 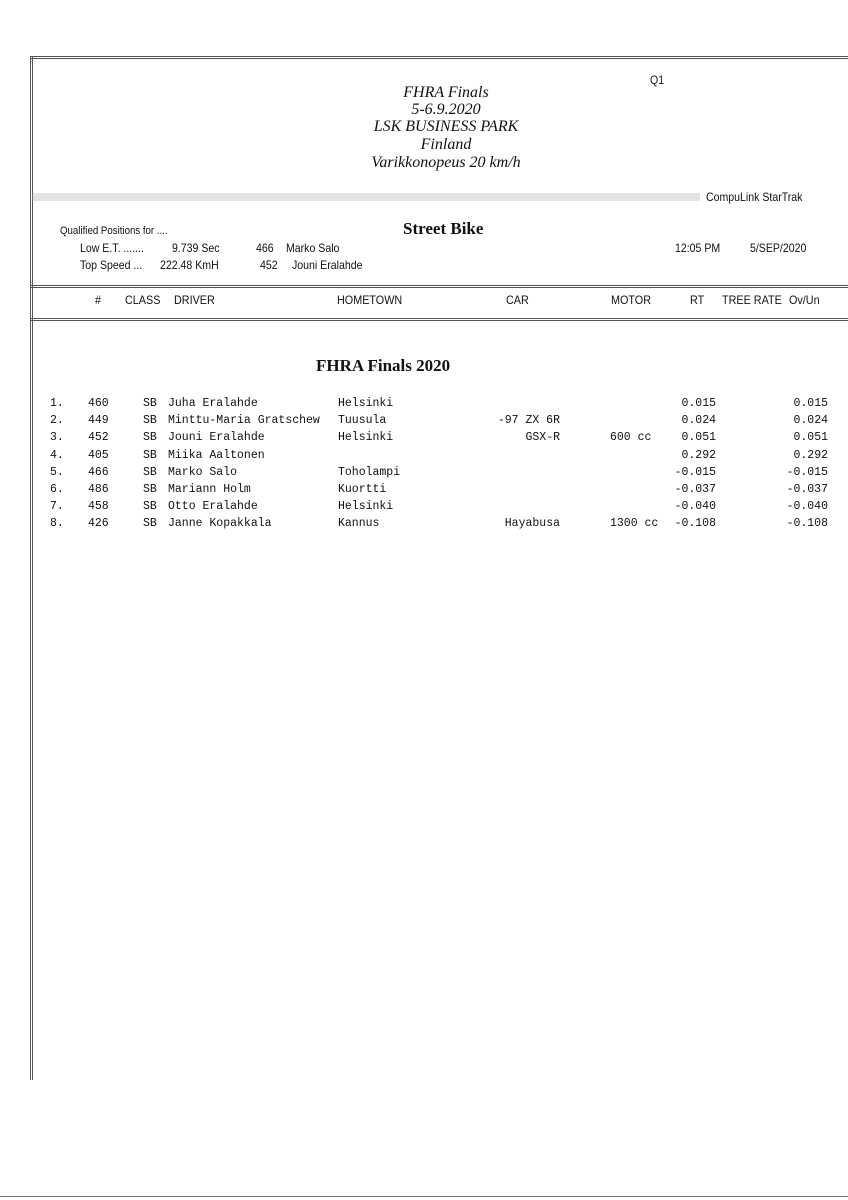 What do you see at coordinates (369, 472) in the screenshot?
I see `cell-hometown: Toholampi` at bounding box center [369, 472].